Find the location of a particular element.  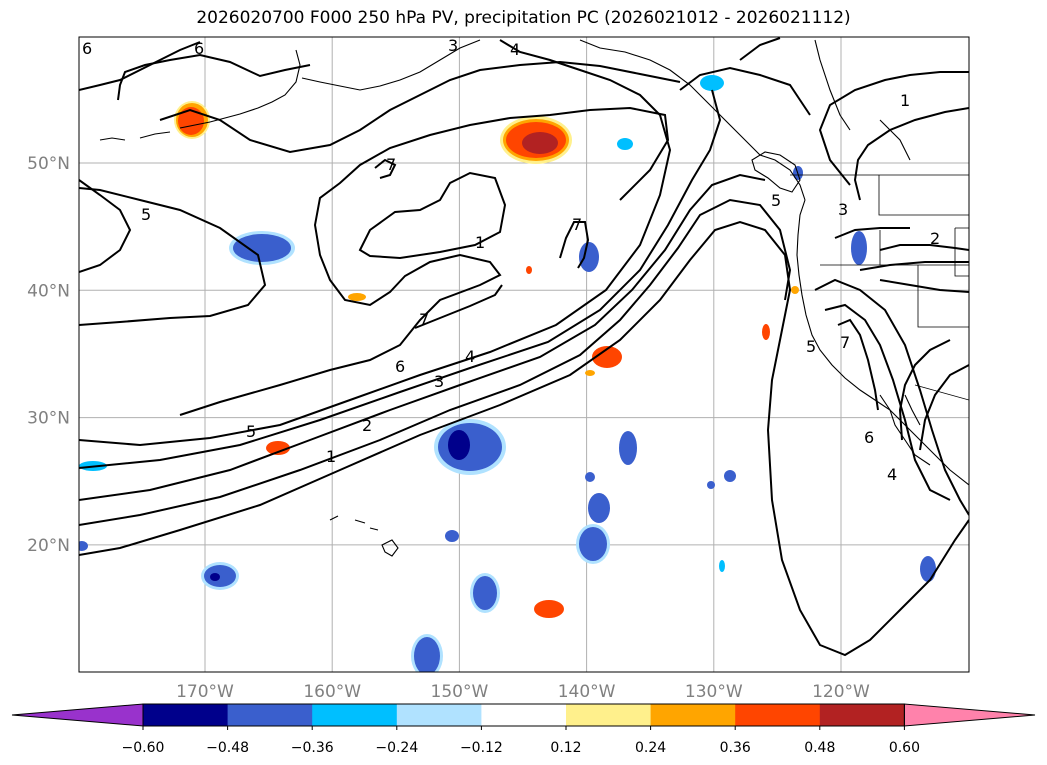

lat-tick-label: 50°N is located at coordinates (48, 164).